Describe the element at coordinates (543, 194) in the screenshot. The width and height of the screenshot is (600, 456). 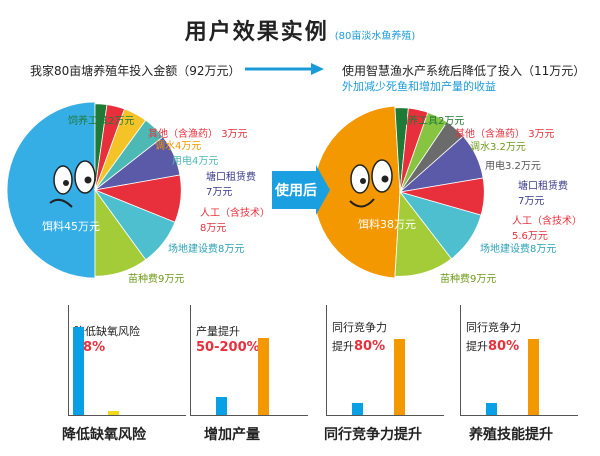
I see `label-after-rent: 塘口租赁费 7万元` at that location.